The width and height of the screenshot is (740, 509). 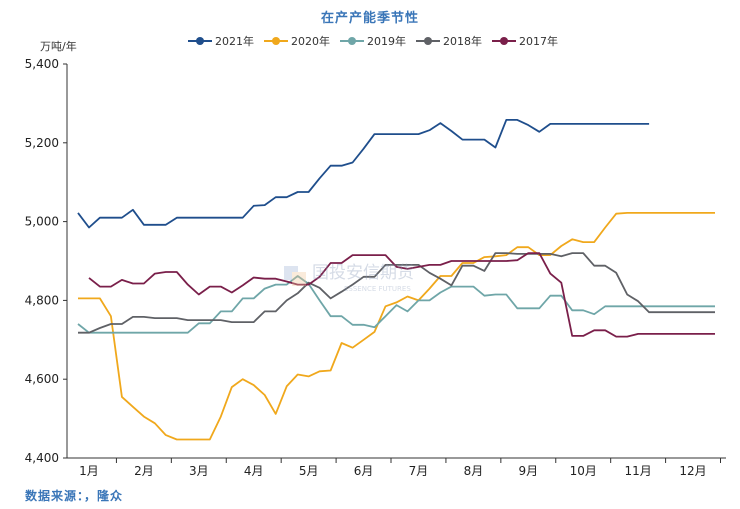 I want to click on x-tick-label: 1月, so click(x=89, y=471).